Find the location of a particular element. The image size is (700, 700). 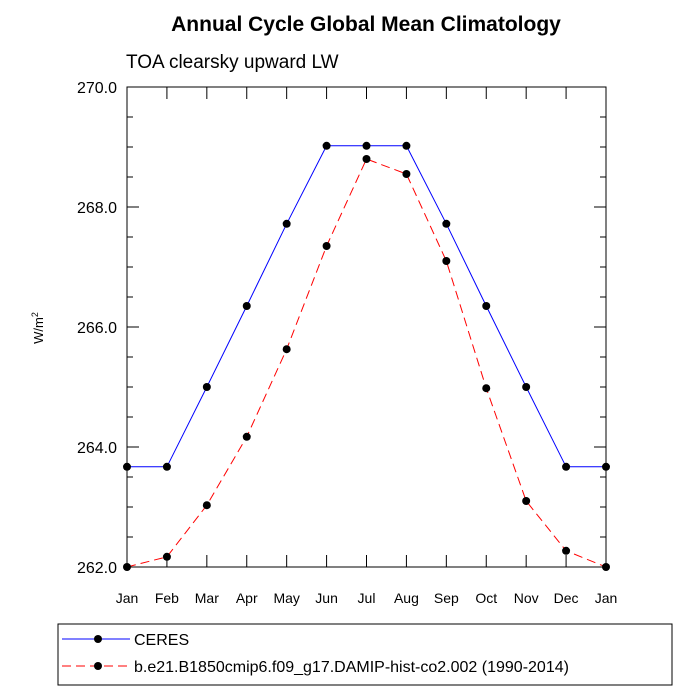

x-tick-label: Sep is located at coordinates (446, 598).